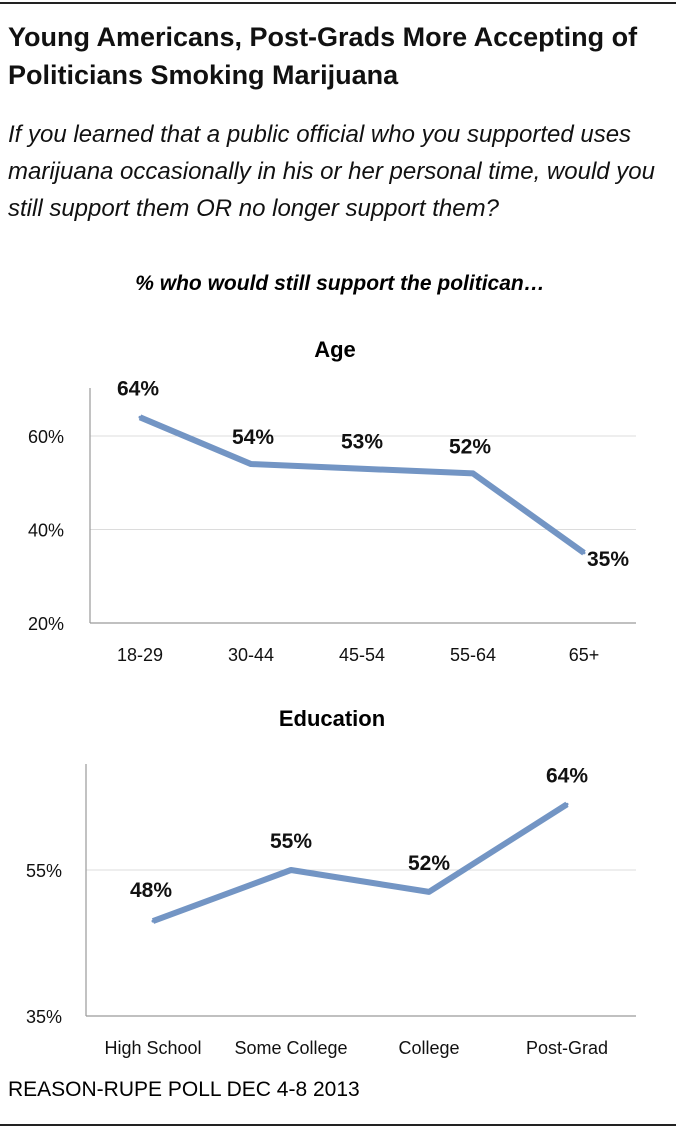 Image resolution: width=680 pixels, height=1134 pixels. Describe the element at coordinates (44, 871) in the screenshot. I see `y-tick-label: 55%` at that location.